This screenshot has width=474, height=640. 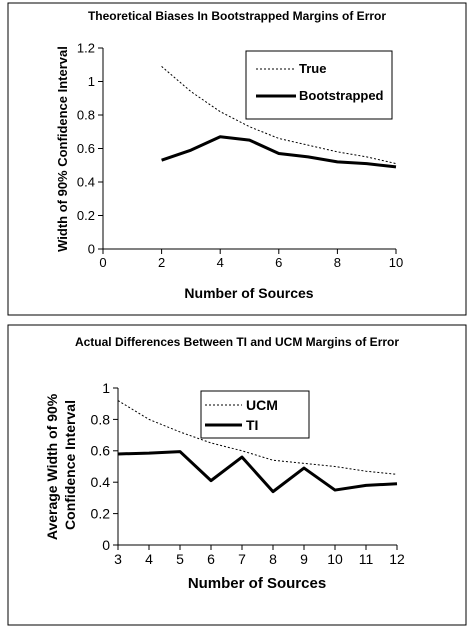 I want to click on chart-1-y-tick-label: 0.4, so click(x=86, y=182).